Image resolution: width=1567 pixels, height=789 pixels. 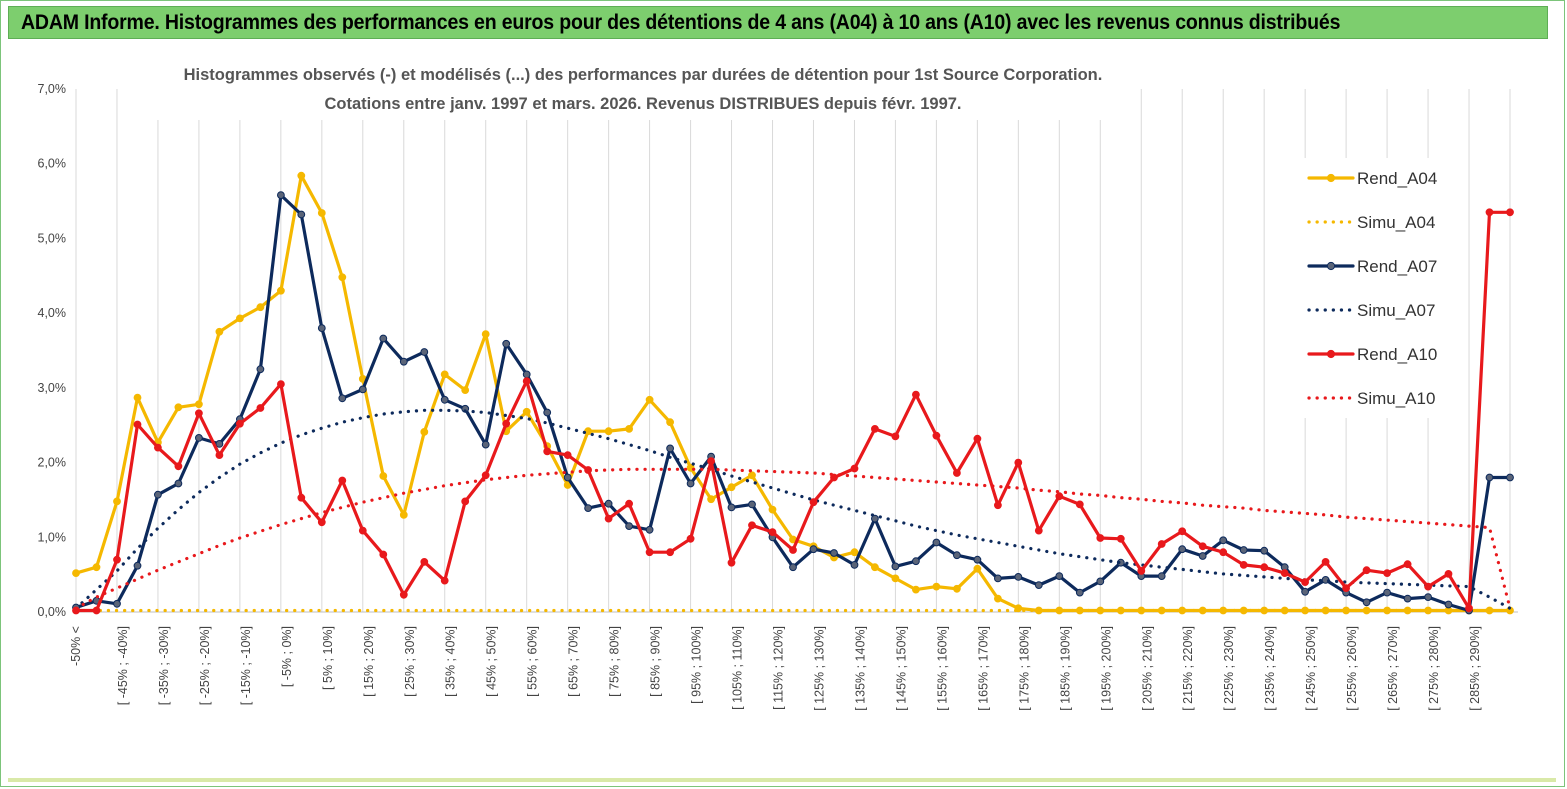 I want to click on x-tick-label: [ 205% ; 210%], so click(x=1147, y=668).